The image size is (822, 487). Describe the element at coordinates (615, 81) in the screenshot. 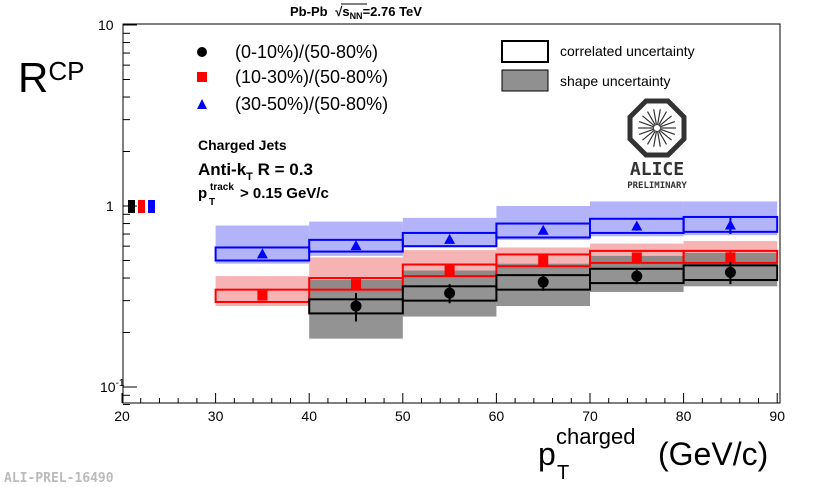

I see `legend-shape-label: shape uncertainty` at that location.